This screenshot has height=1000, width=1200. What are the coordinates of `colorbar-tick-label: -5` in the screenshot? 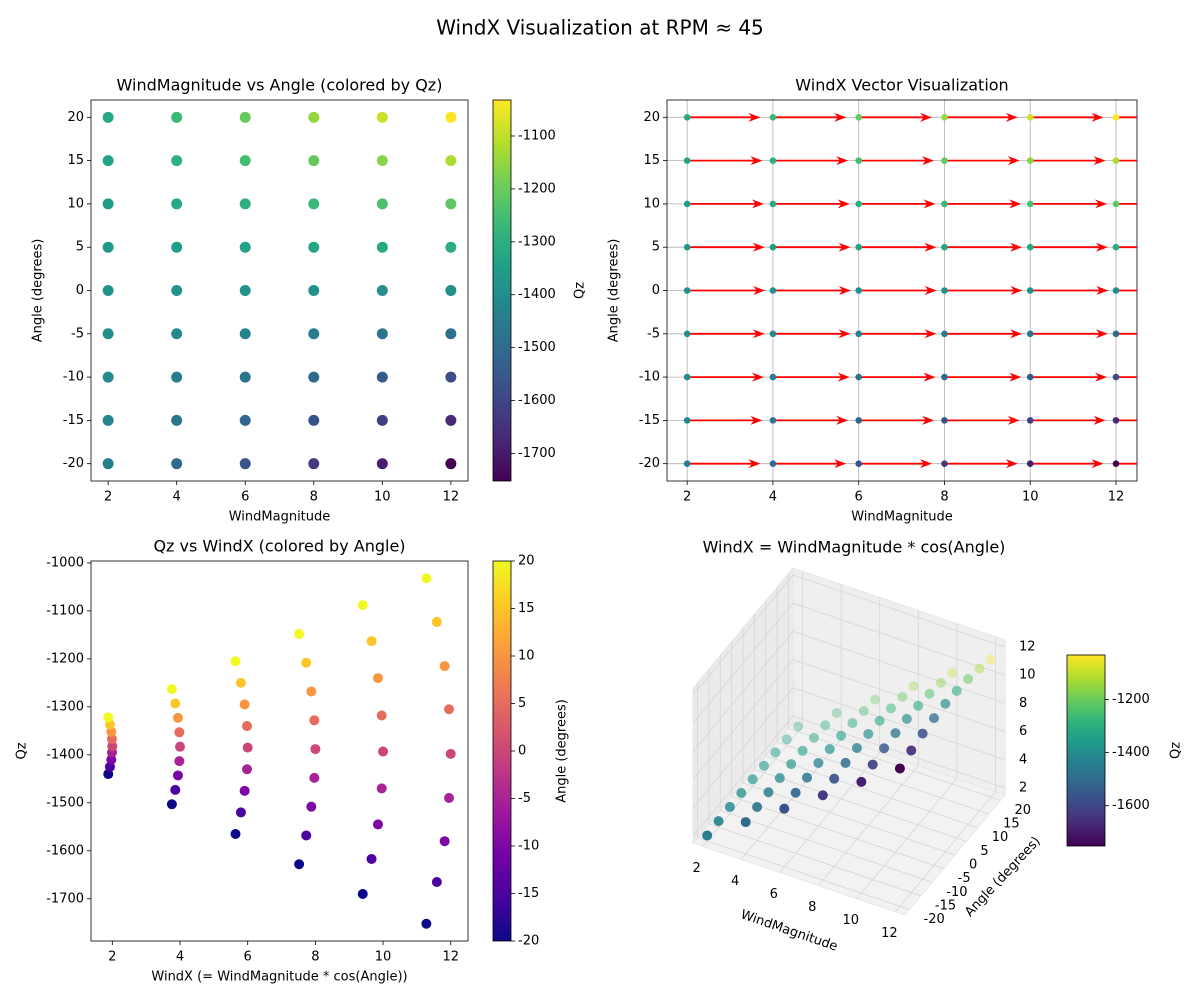 It's located at (524, 798).